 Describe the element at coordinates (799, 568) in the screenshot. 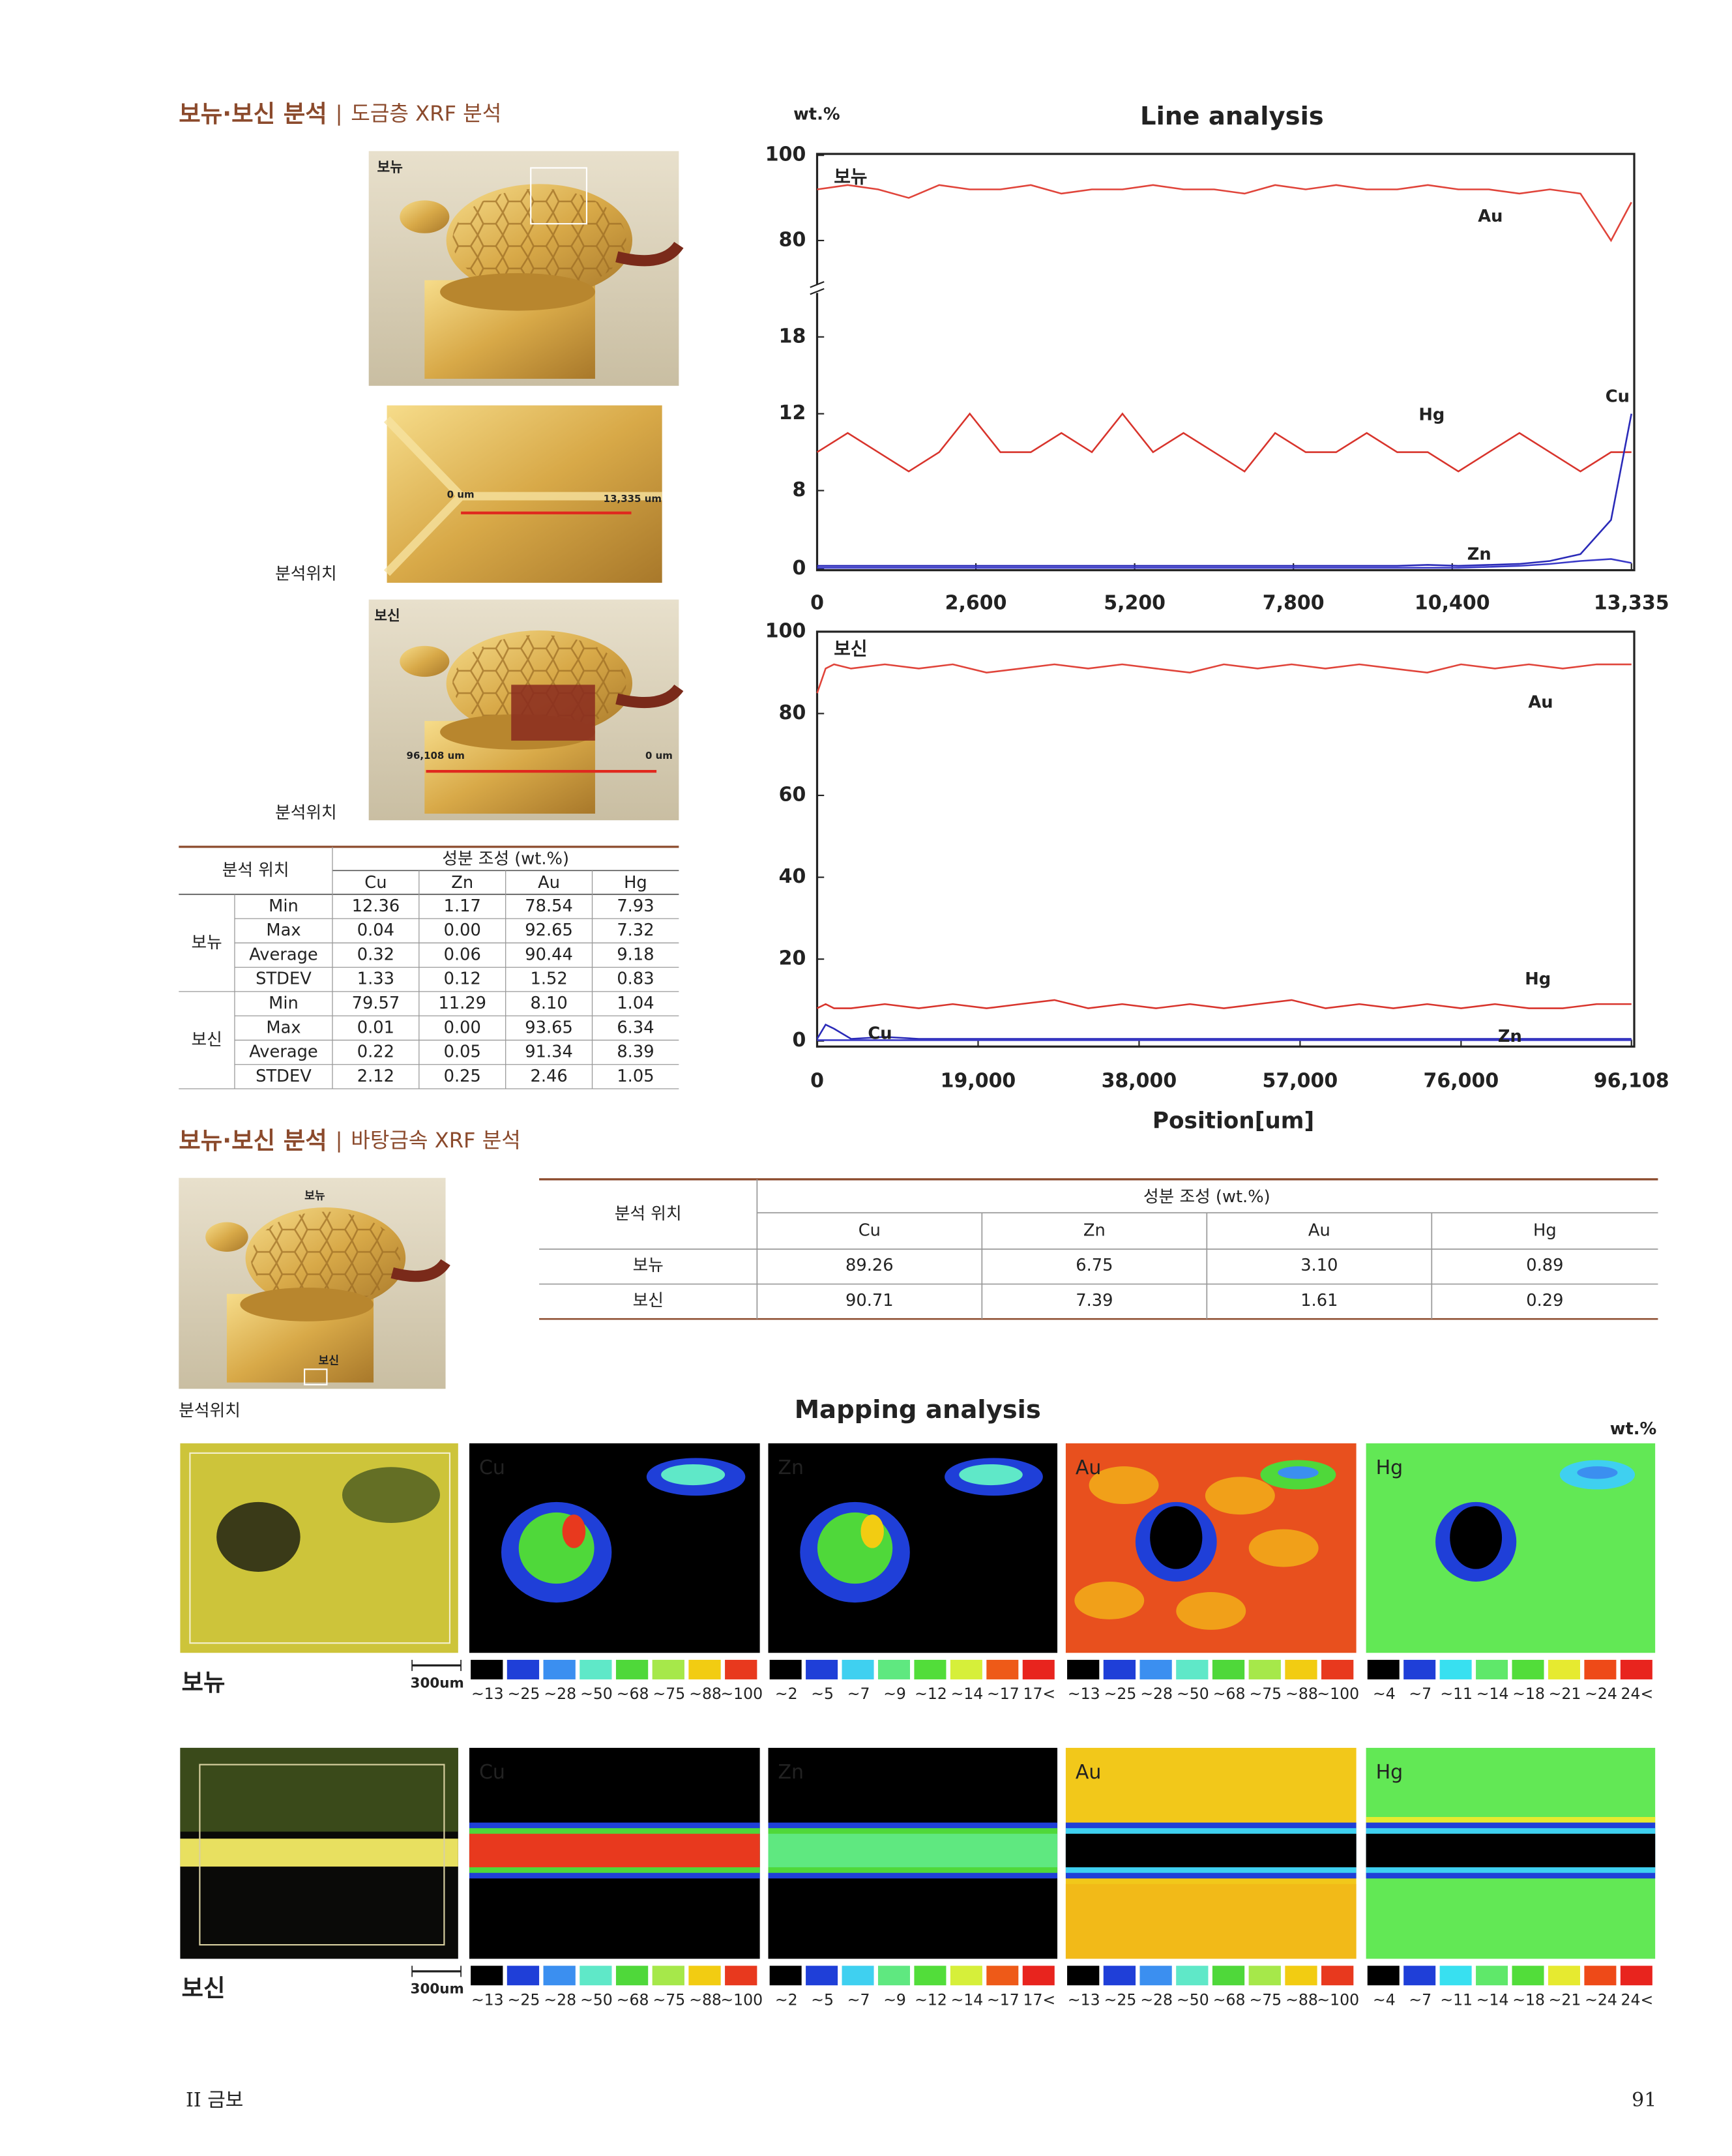

I see `y-tick-label: 0` at that location.